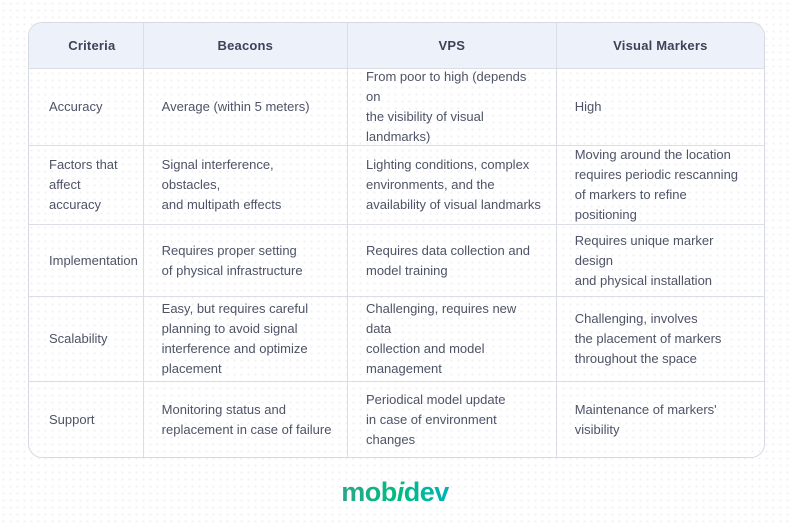  I want to click on row-label-accuracy: Accuracy, so click(86, 106).